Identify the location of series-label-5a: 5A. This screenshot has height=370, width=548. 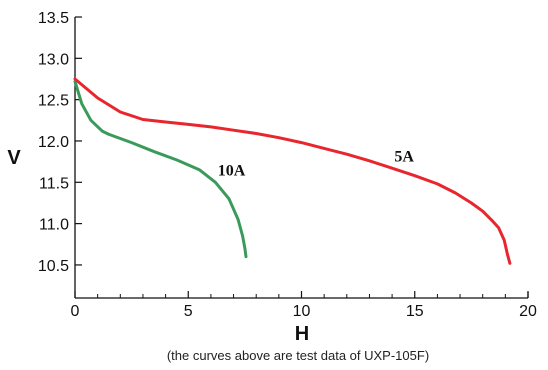
(404, 157).